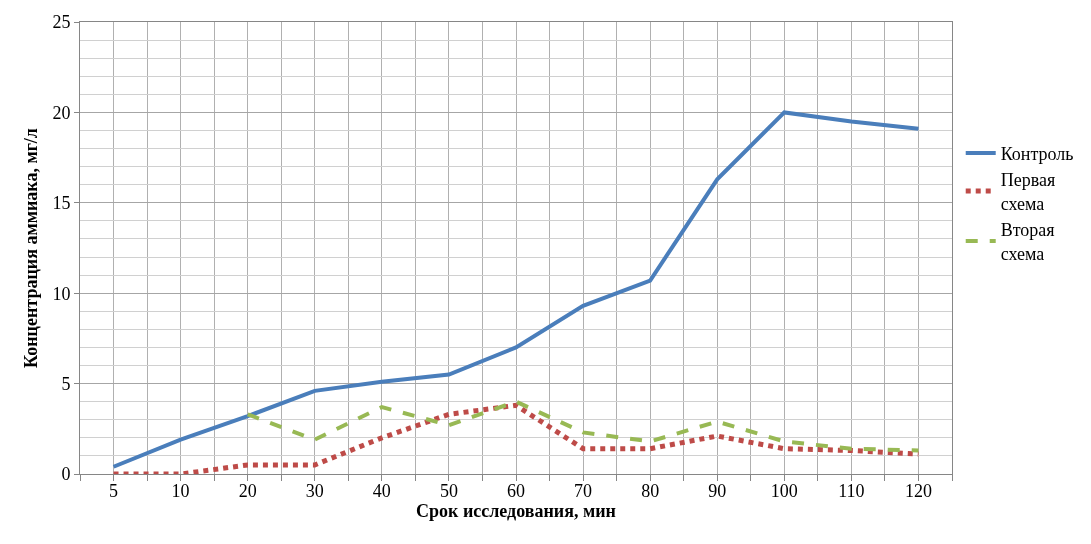  What do you see at coordinates (851, 490) in the screenshot?
I see `x-tick-label: 110` at bounding box center [851, 490].